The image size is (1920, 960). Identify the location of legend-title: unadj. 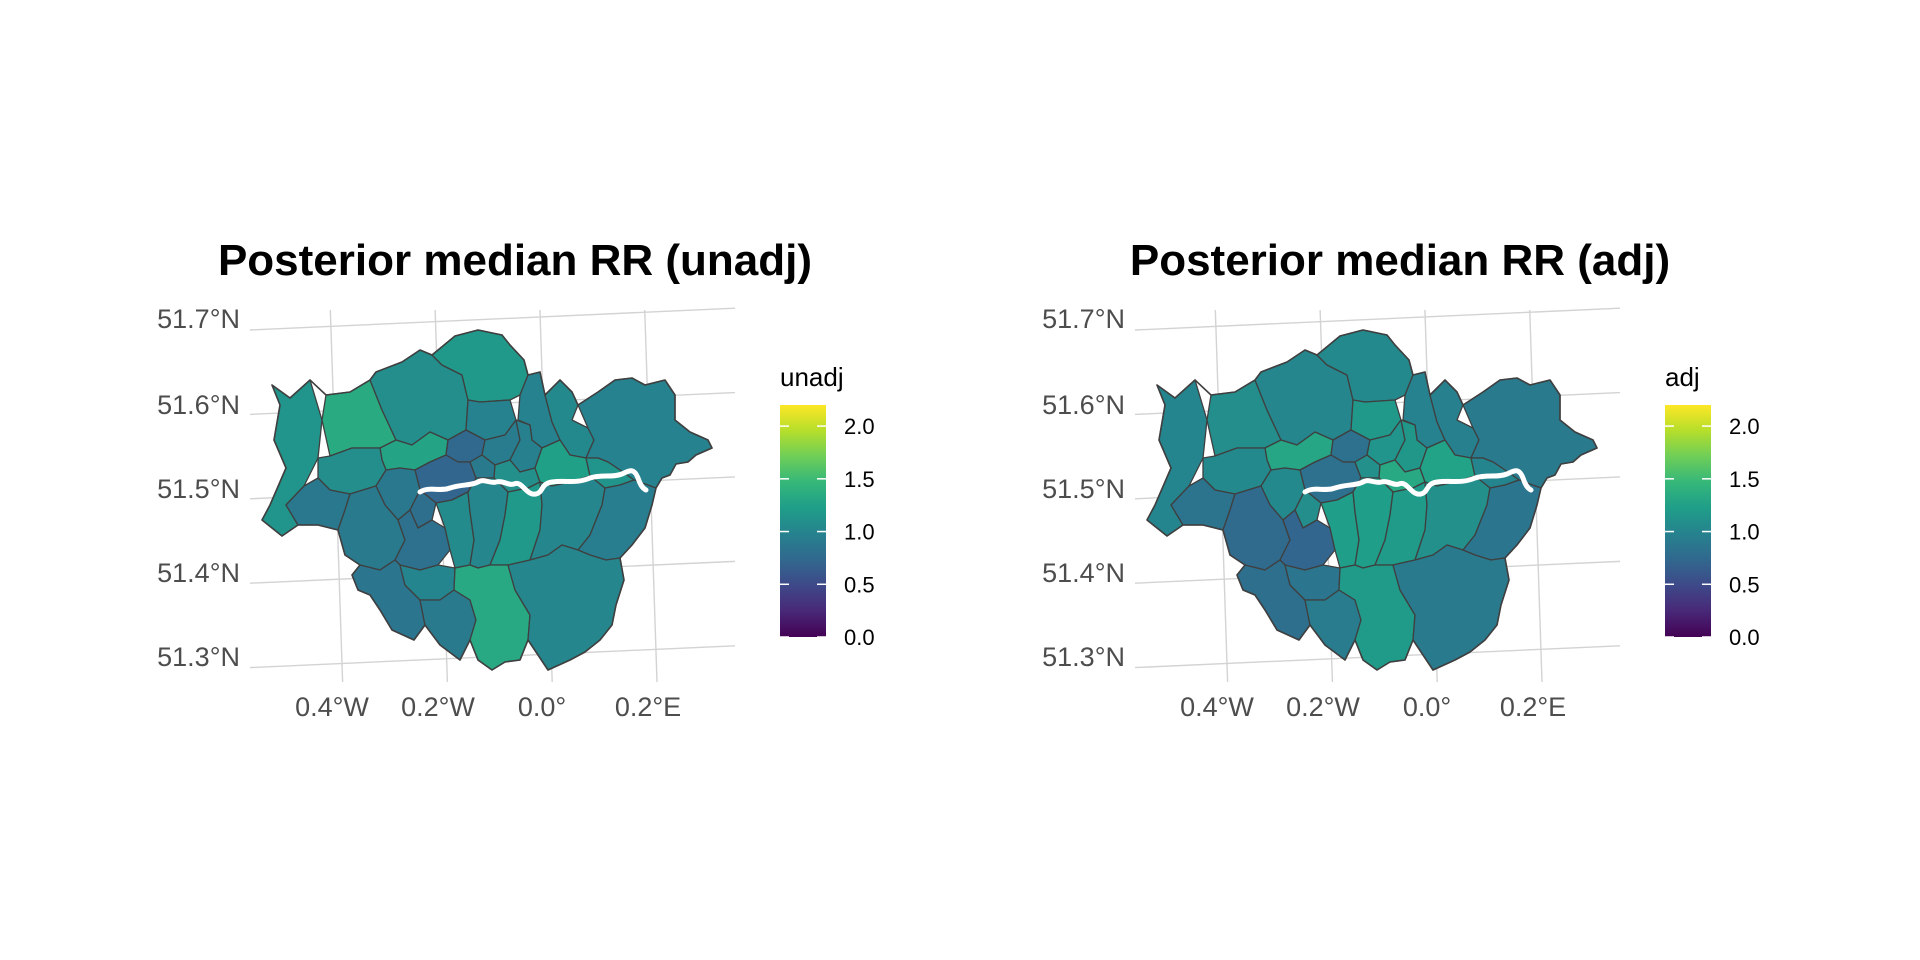
(812, 377).